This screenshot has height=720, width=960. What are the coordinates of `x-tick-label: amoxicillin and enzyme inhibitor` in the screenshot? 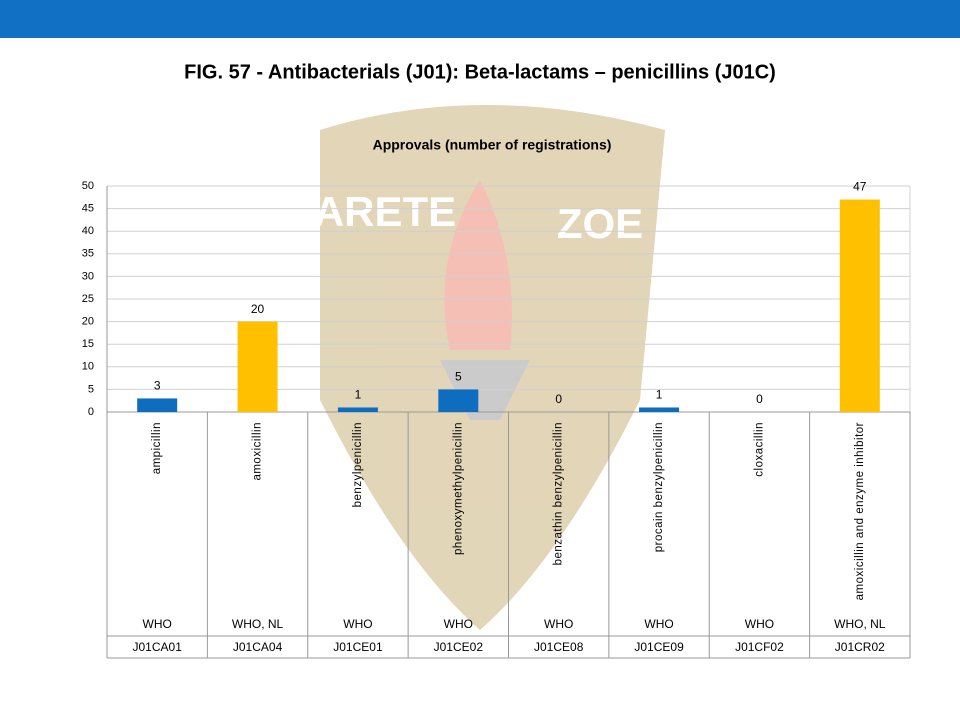 It's located at (860, 511).